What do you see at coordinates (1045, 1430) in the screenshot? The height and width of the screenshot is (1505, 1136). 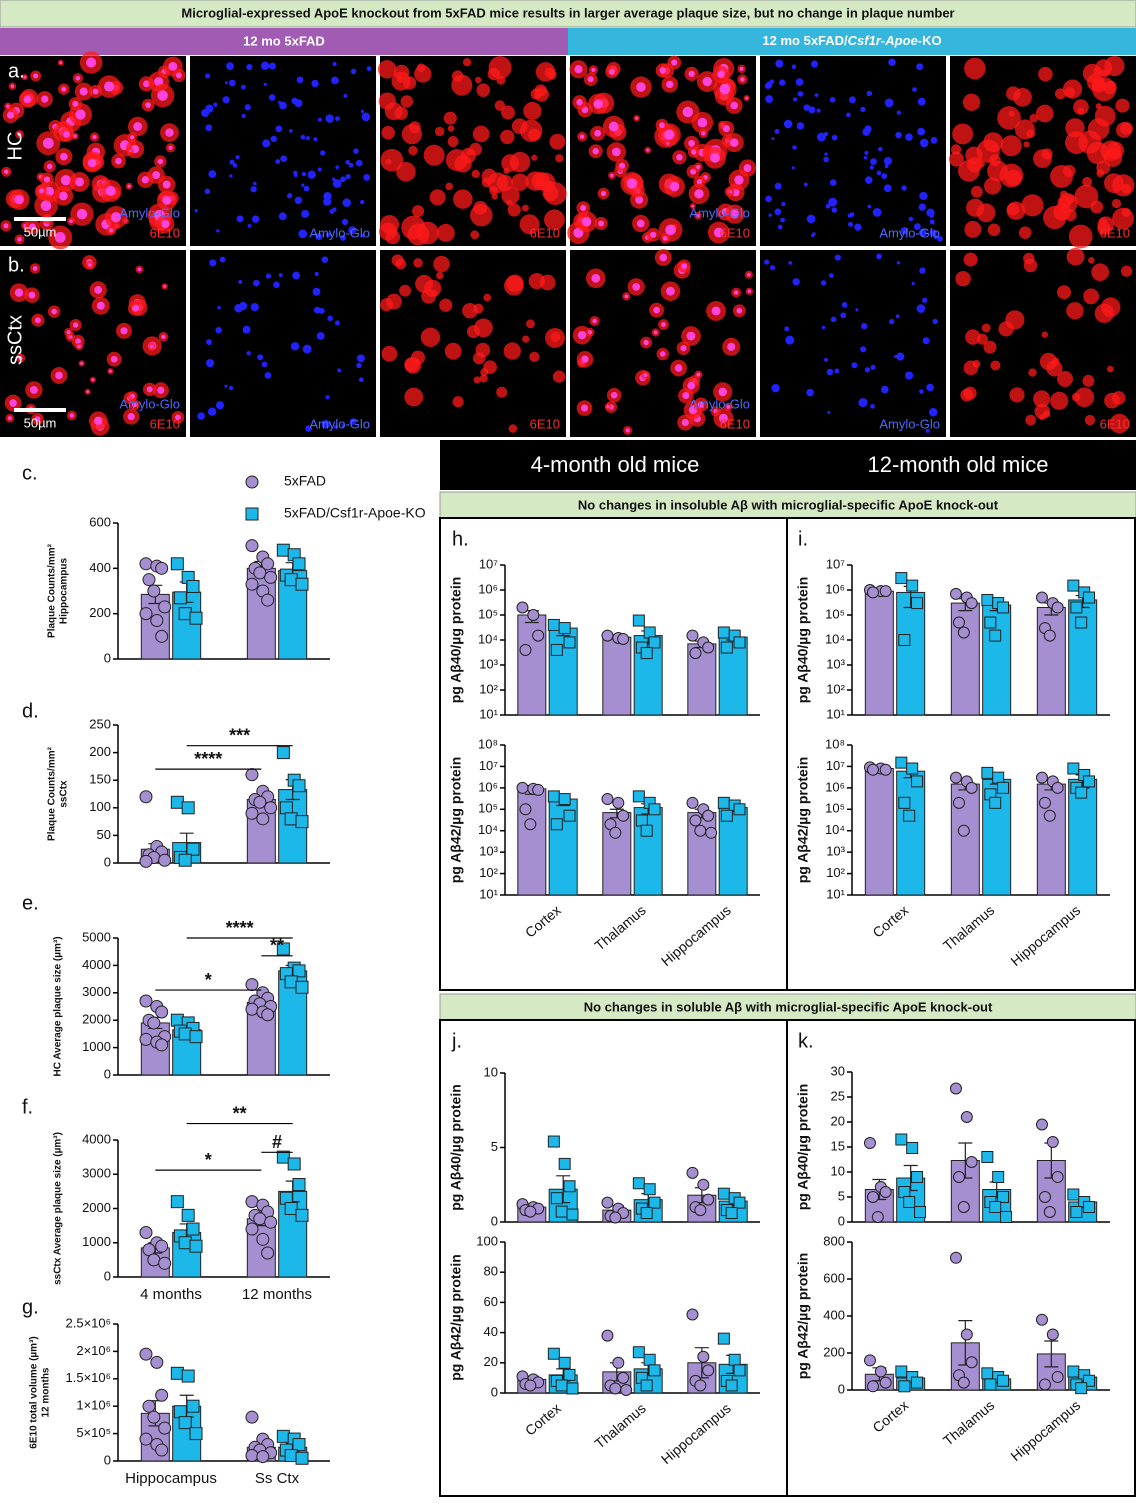 I see `x-tick-label: Hippocampus` at bounding box center [1045, 1430].